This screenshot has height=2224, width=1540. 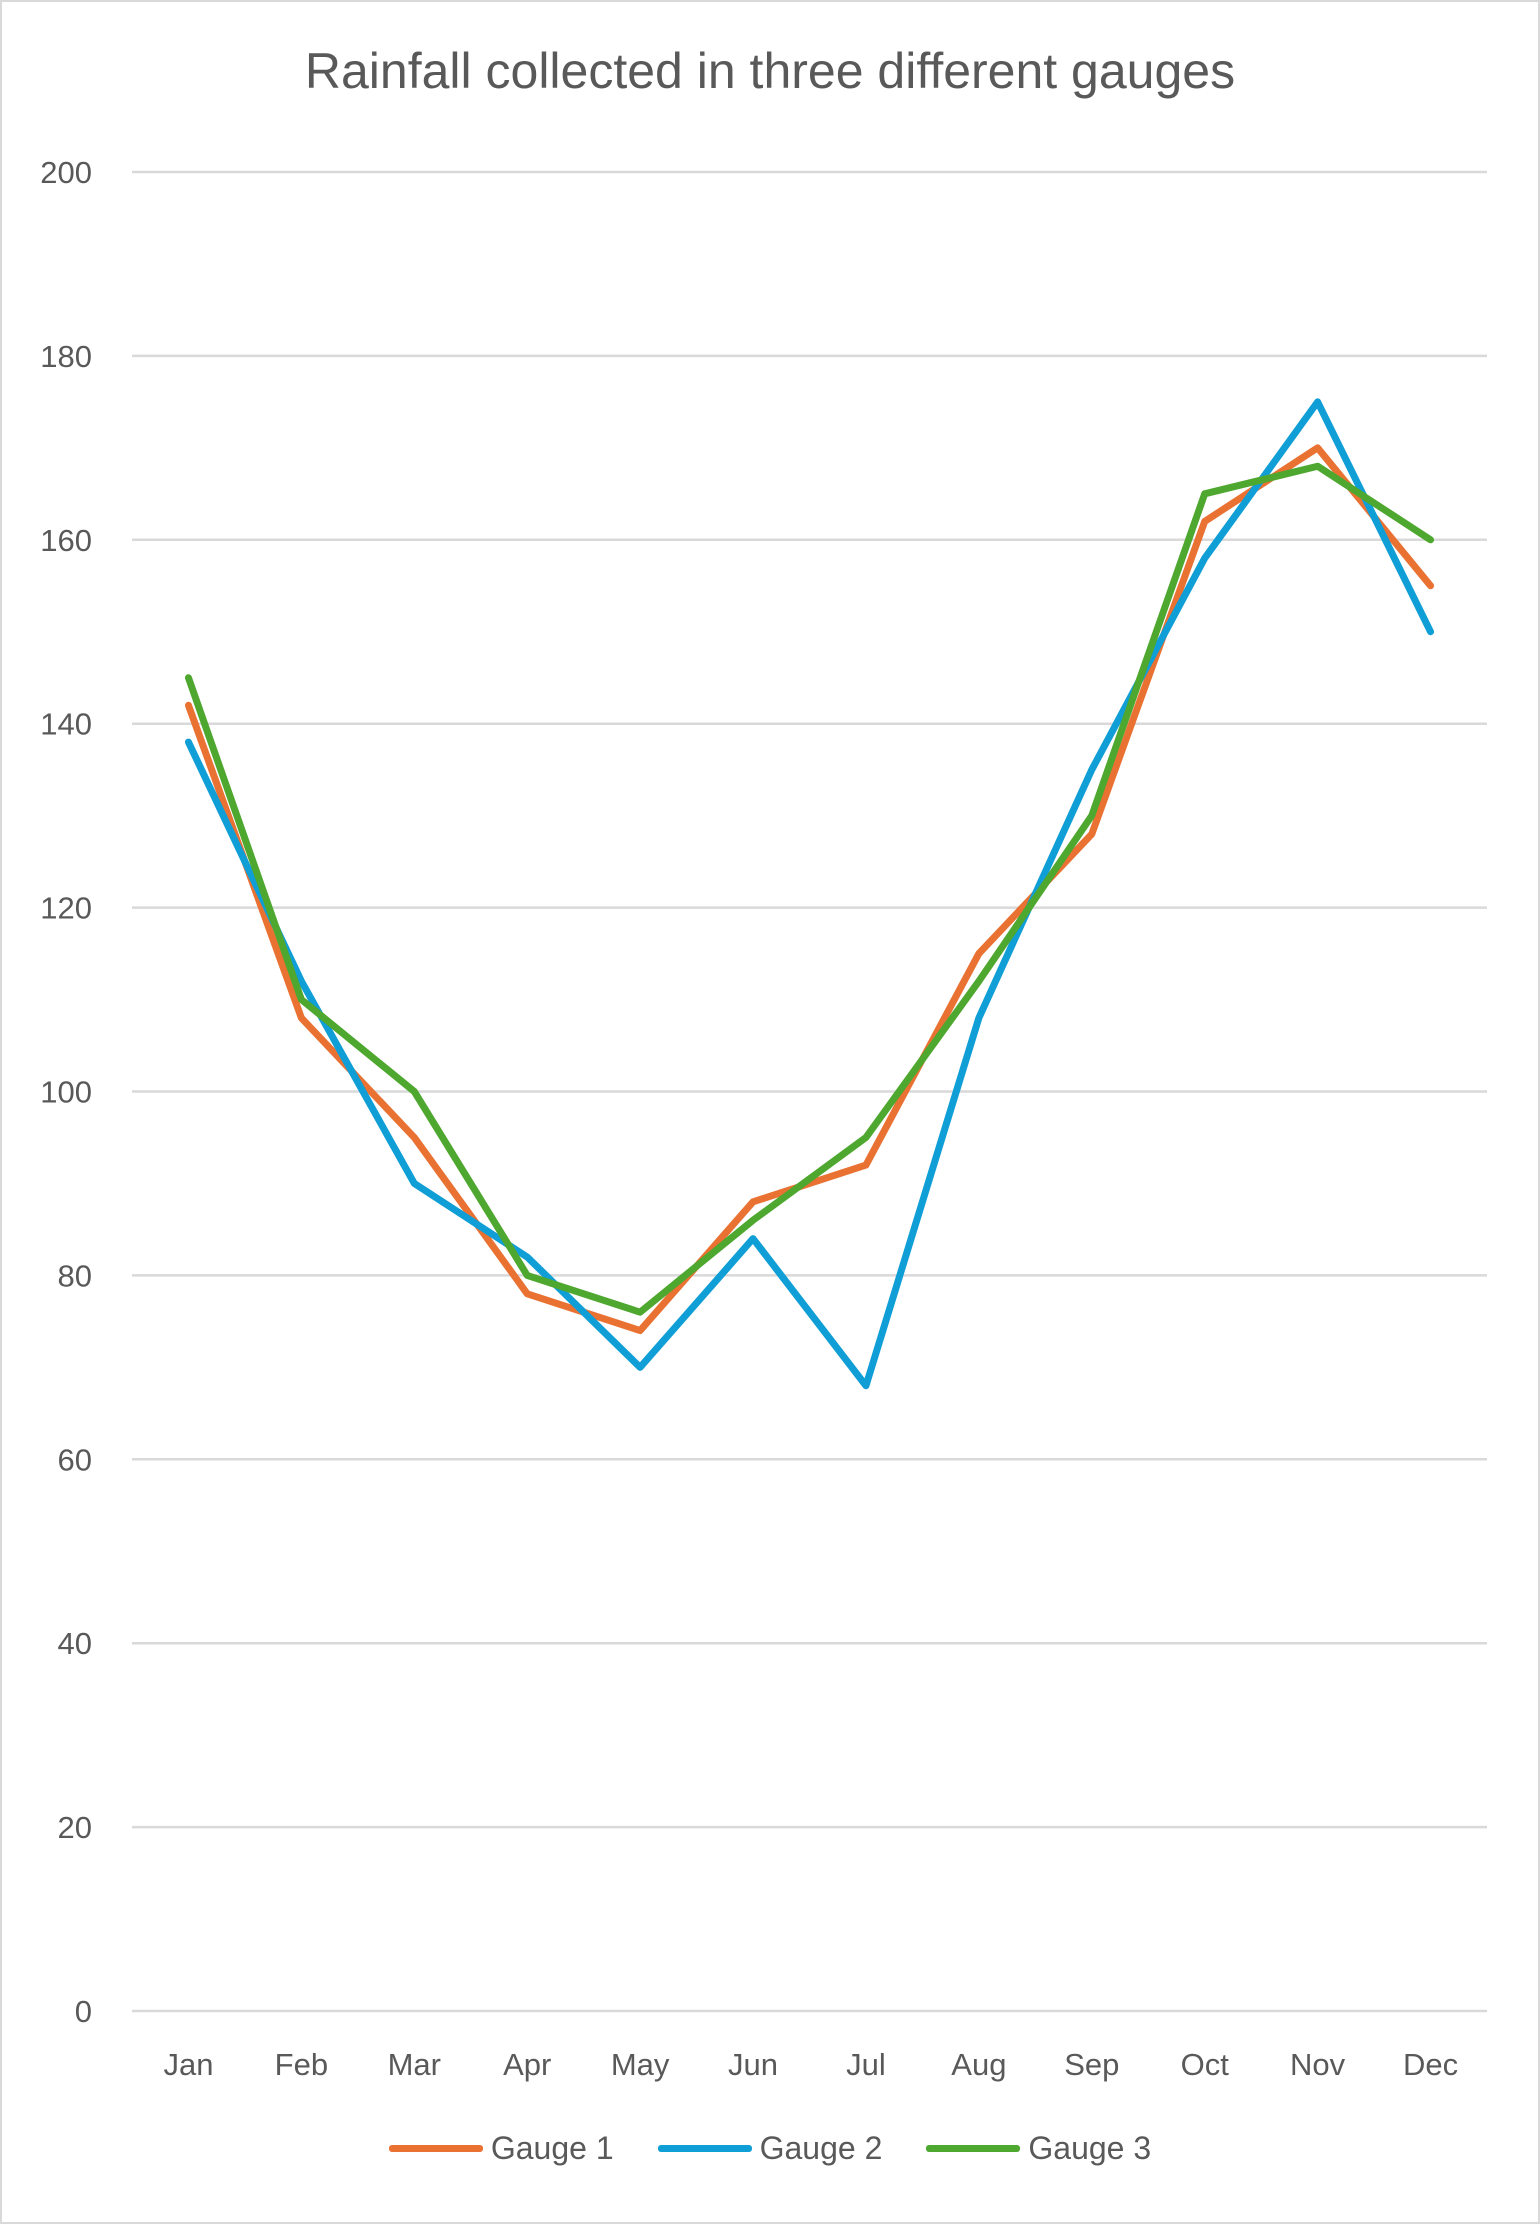 I want to click on legend: Gauge 1 Gauge 2 Gauge 3, so click(x=770, y=2148).